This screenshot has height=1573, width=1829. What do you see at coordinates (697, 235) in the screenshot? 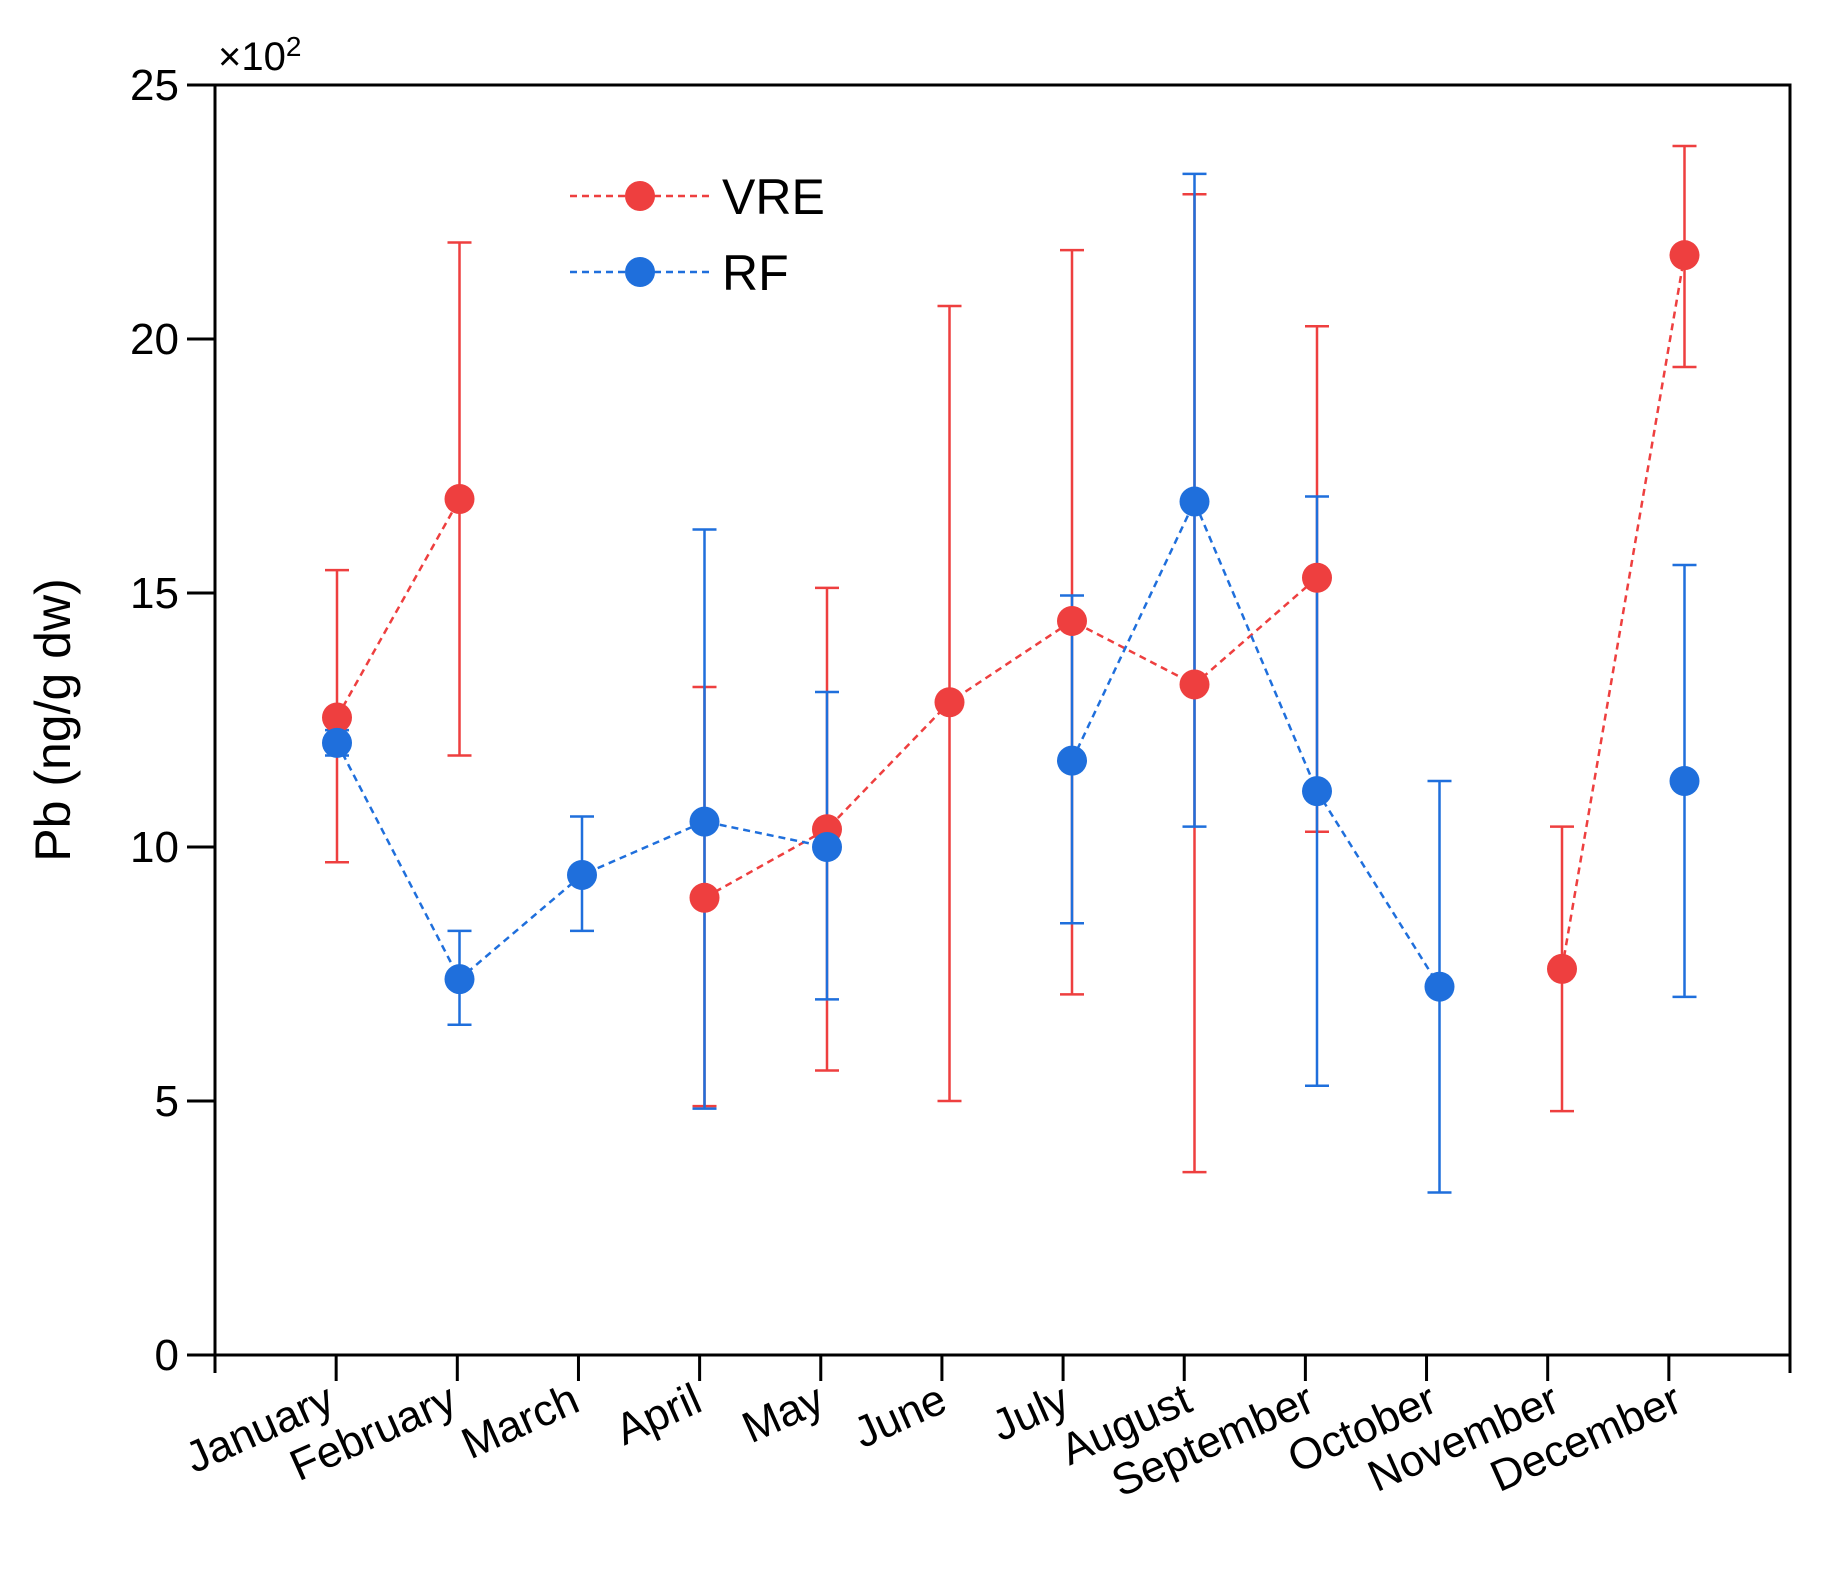
I see `legend: VRE RF` at bounding box center [697, 235].